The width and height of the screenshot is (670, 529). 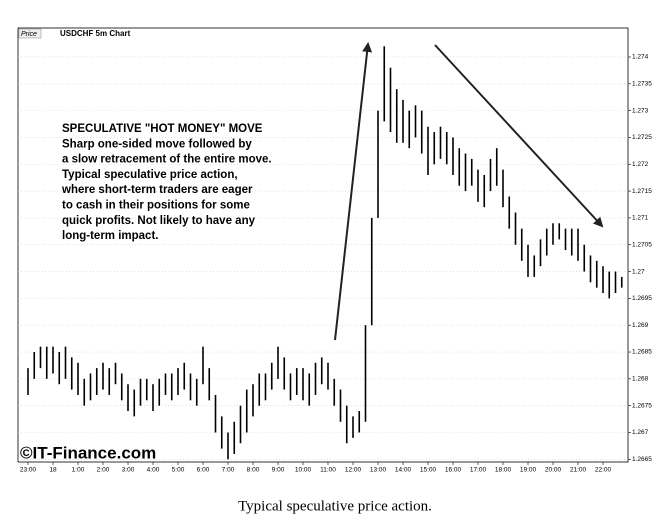 What do you see at coordinates (642, 244) in the screenshot?
I see `y-tick-label: 1.2705` at bounding box center [642, 244].